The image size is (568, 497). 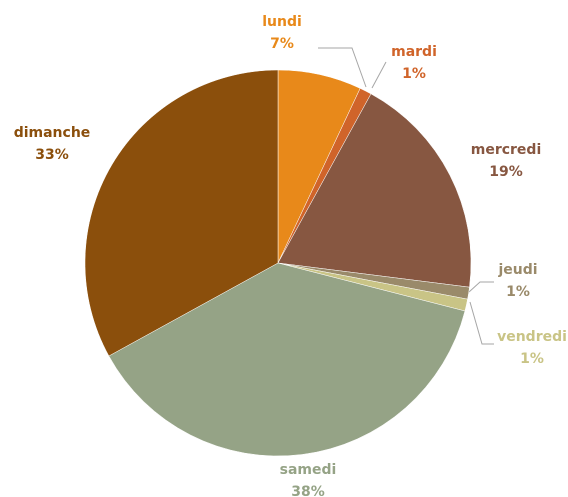 What do you see at coordinates (414, 52) in the screenshot?
I see `slice-label: mardi` at bounding box center [414, 52].